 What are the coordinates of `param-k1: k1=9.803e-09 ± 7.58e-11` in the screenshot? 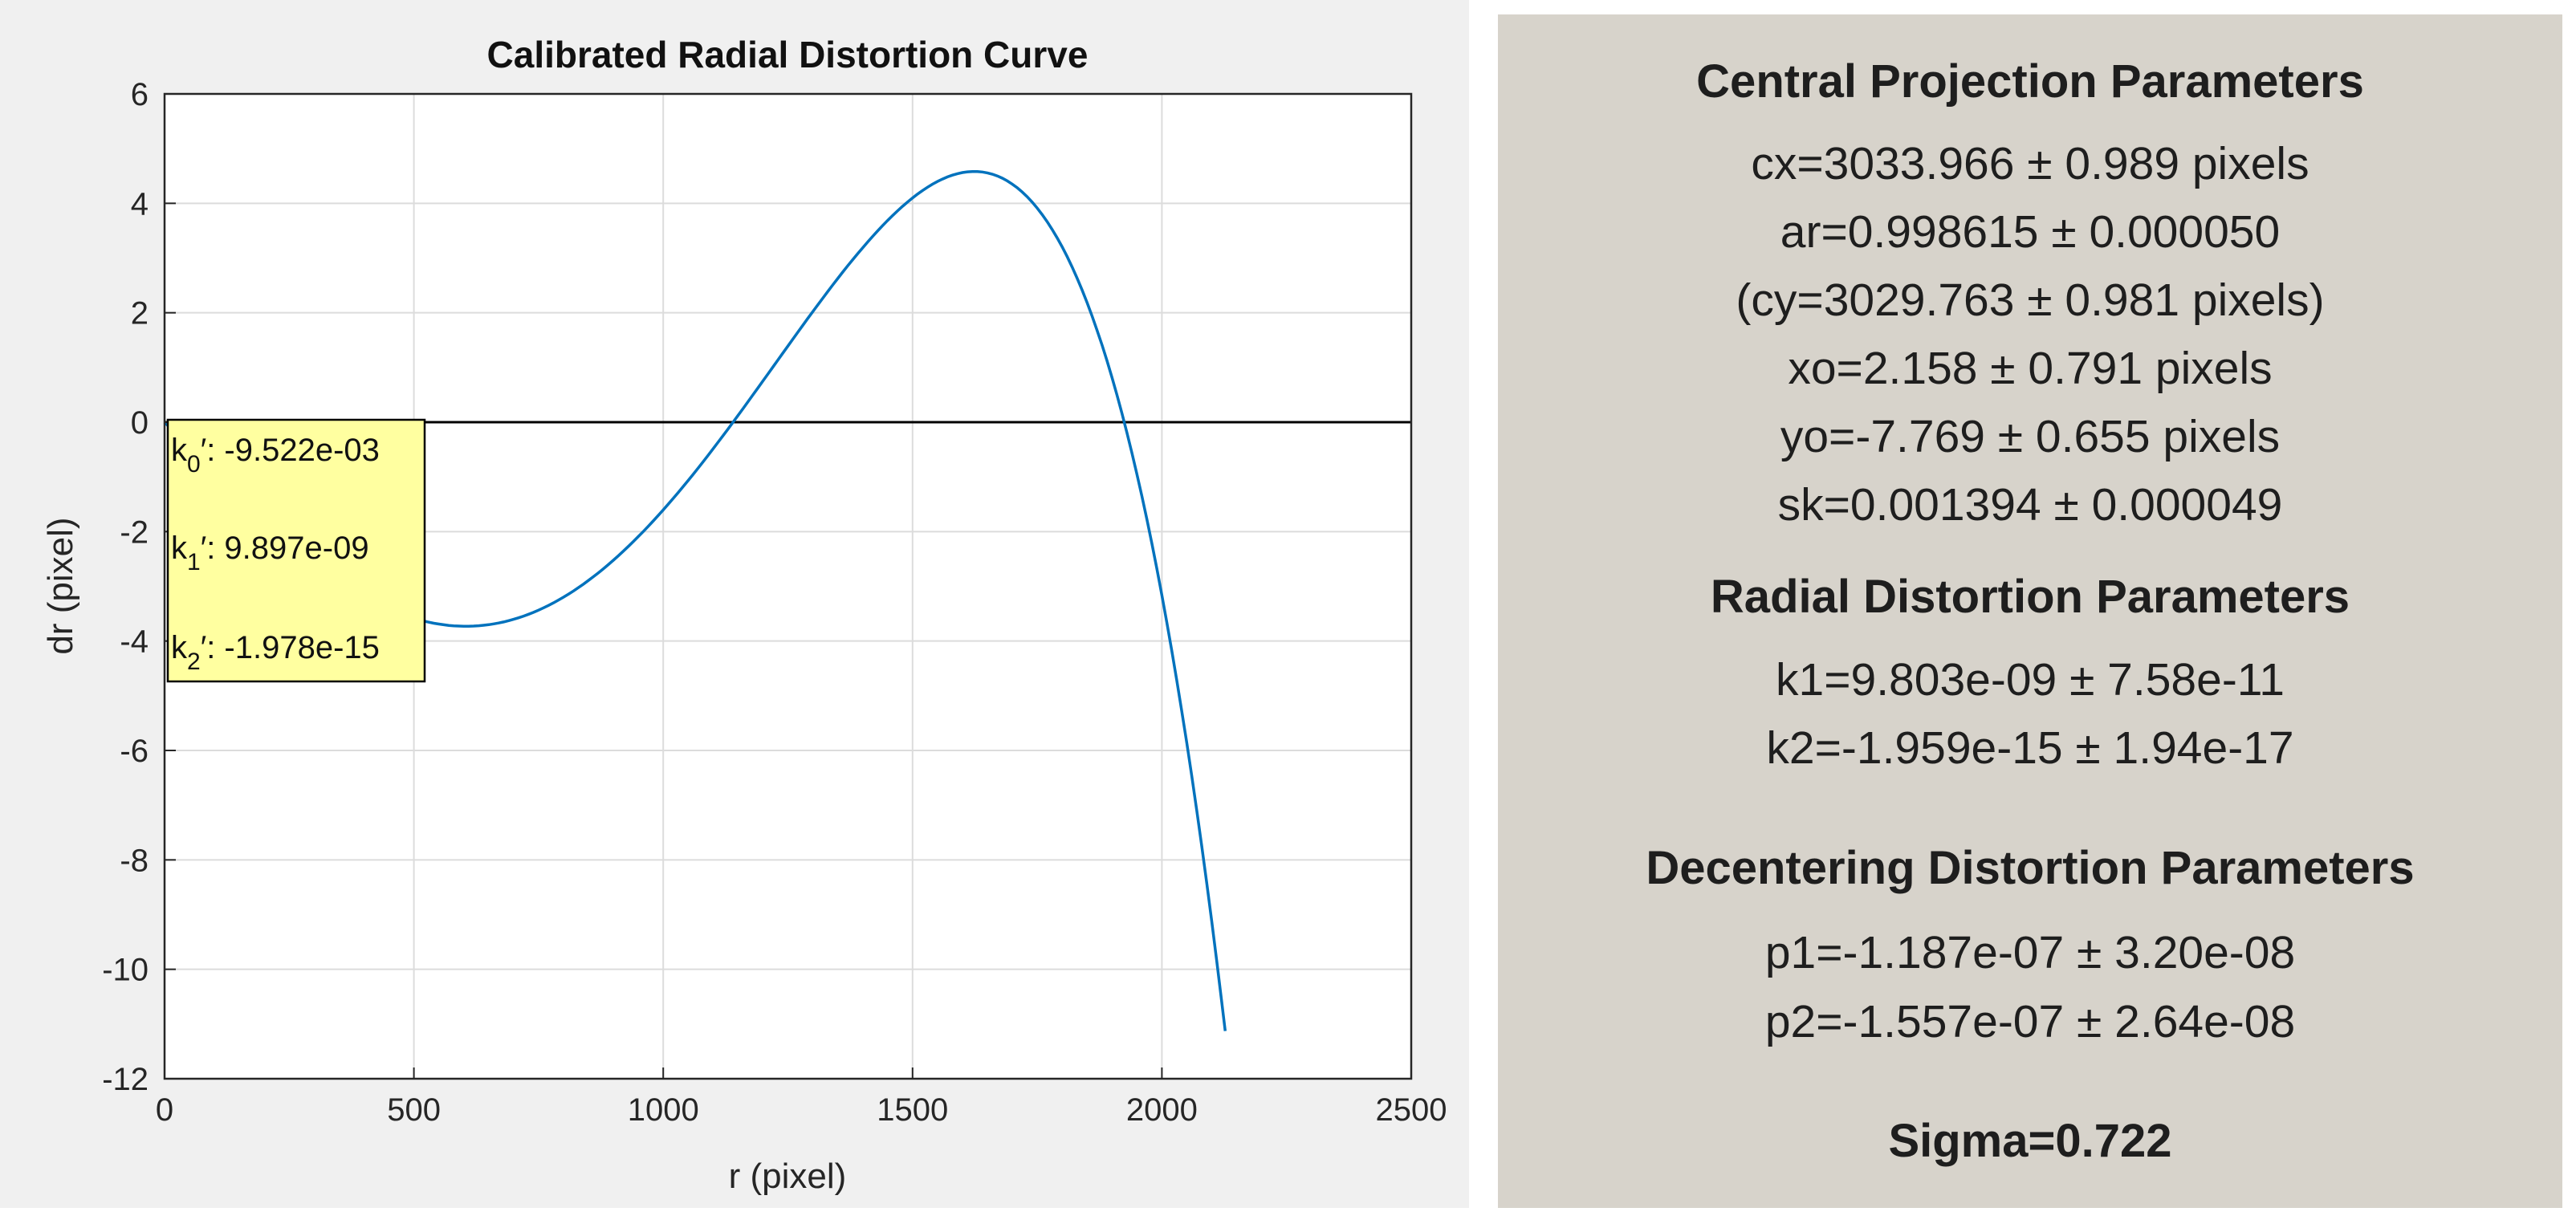 It's located at (2030, 680).